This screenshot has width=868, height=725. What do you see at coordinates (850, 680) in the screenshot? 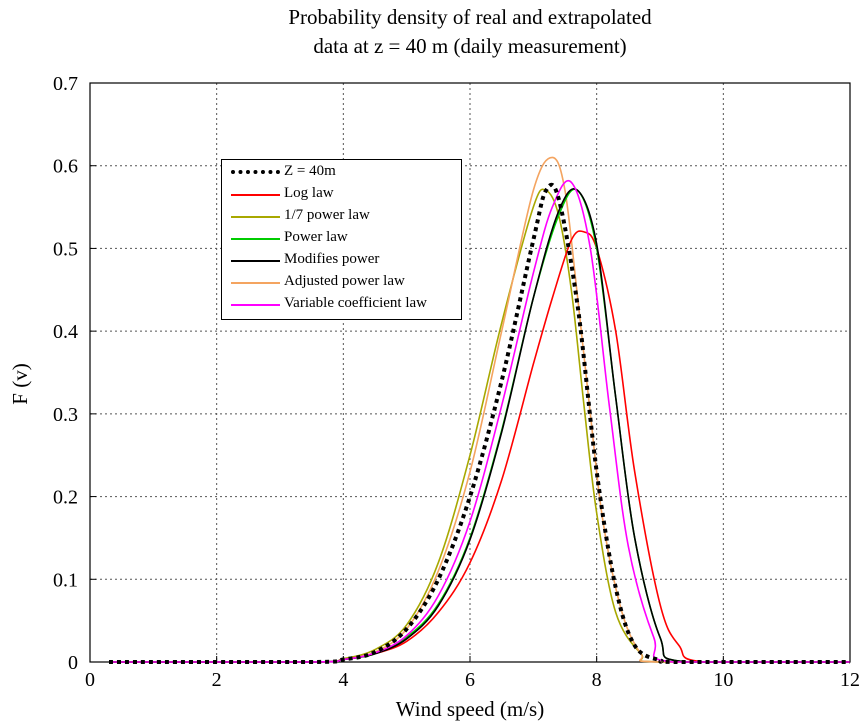
I see `x-tick-label: 12` at bounding box center [850, 680].